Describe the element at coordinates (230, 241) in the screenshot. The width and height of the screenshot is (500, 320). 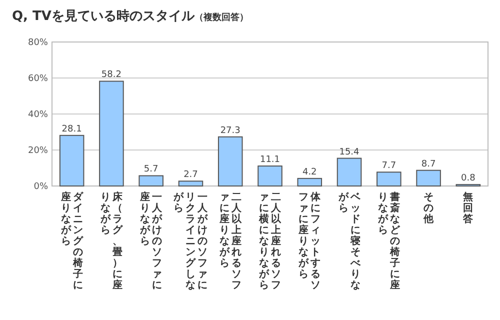
I see `category: 二人以上座れるソファに座りながら` at that location.